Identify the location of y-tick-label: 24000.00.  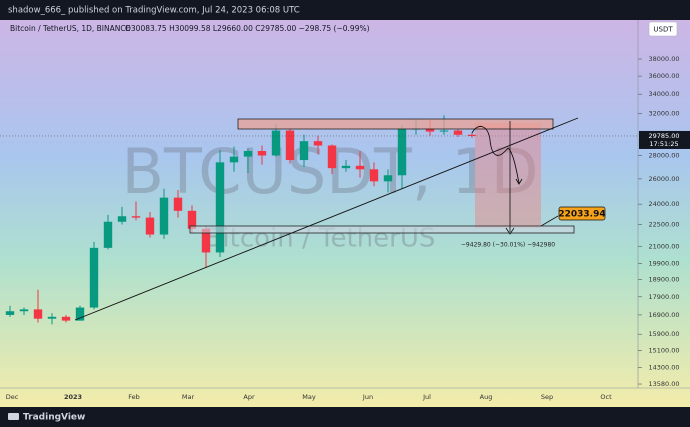
(663, 204).